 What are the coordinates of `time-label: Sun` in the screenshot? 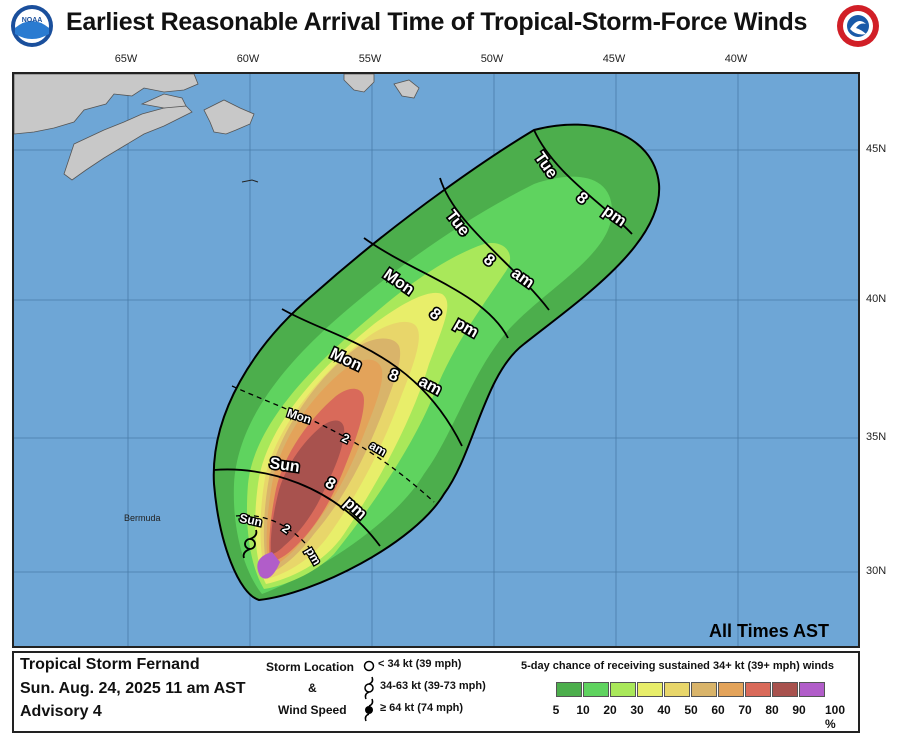 It's located at (250, 520).